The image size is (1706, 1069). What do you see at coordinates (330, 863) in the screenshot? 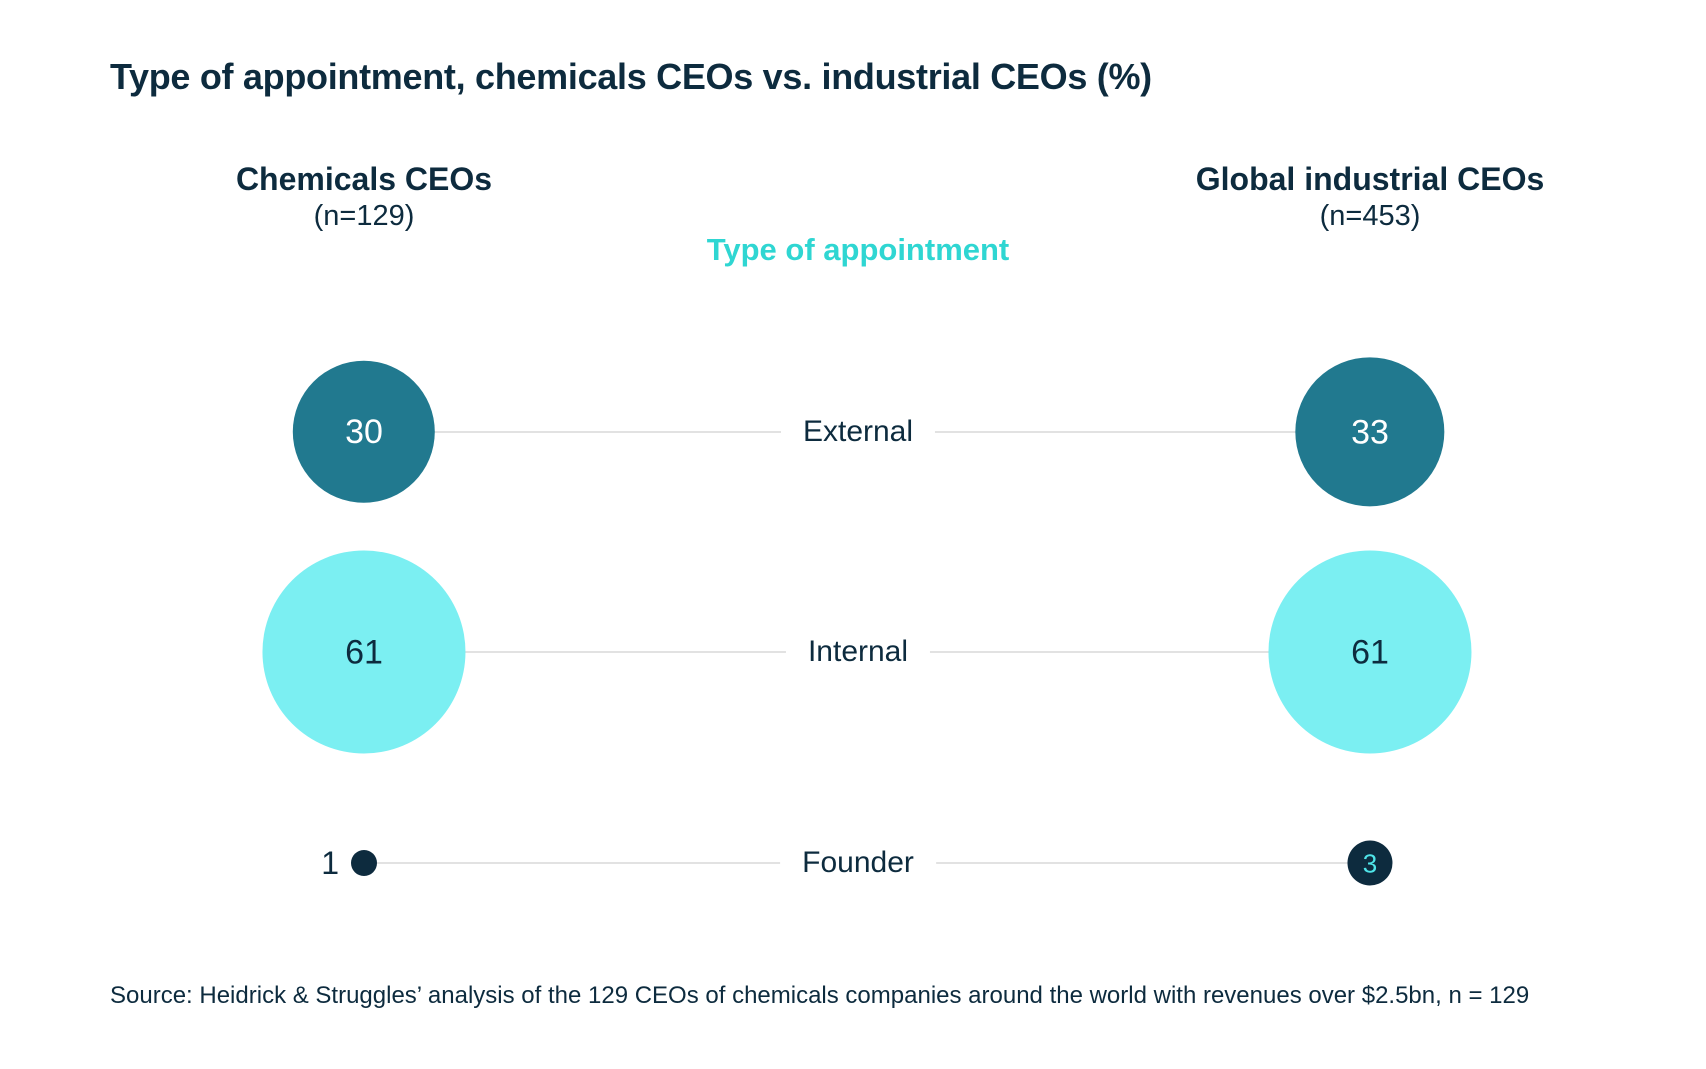
I see `bubble-value-chemicals-founder: 1` at bounding box center [330, 863].